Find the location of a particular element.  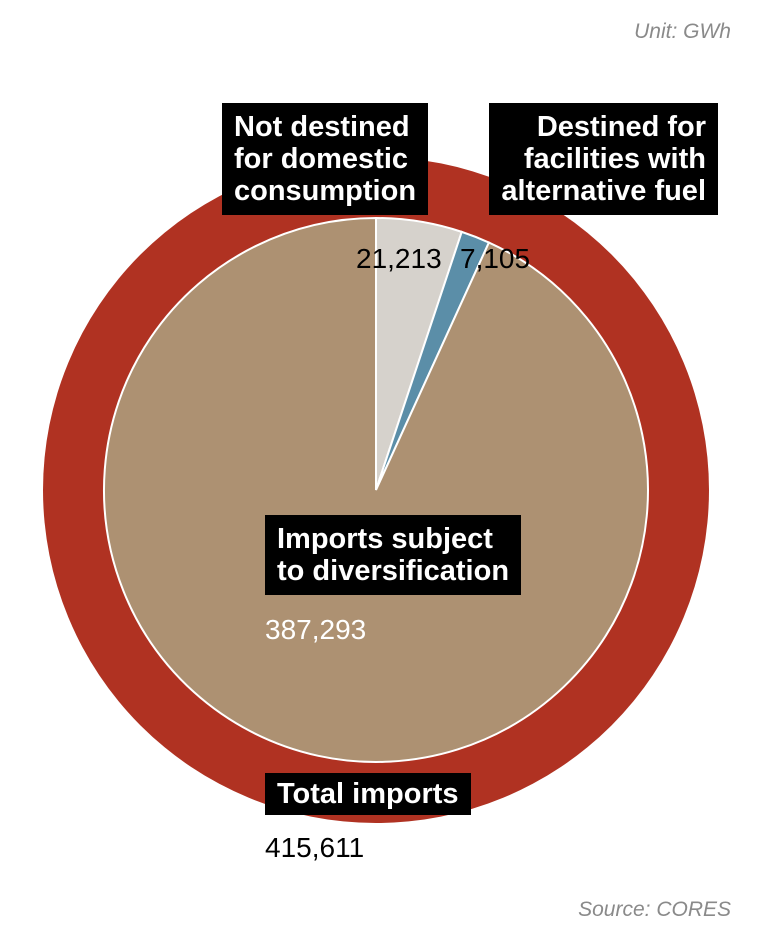

total-label: Total imports is located at coordinates (368, 794).